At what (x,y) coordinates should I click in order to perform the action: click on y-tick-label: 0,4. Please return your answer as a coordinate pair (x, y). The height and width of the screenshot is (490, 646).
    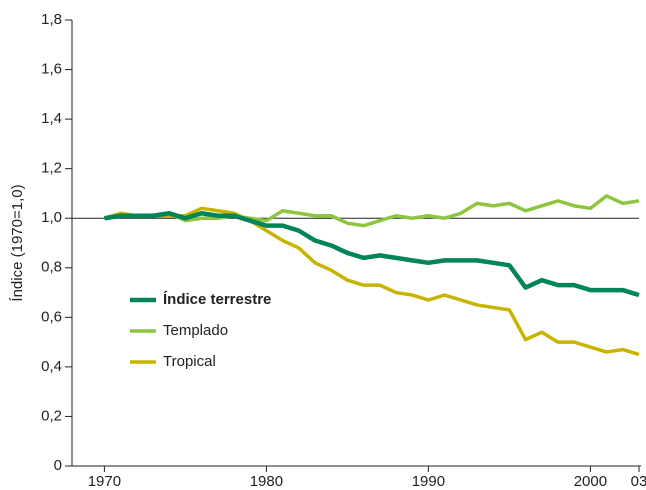
    Looking at the image, I should click on (51, 366).